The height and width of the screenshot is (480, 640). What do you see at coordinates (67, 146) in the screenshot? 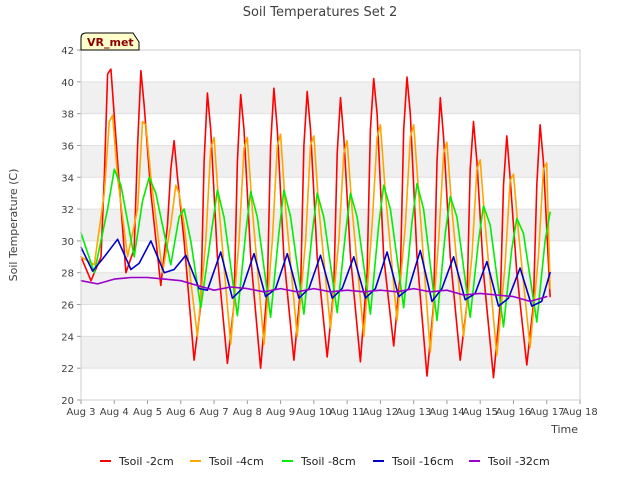
I see `y-tick-label: 36` at bounding box center [67, 146].